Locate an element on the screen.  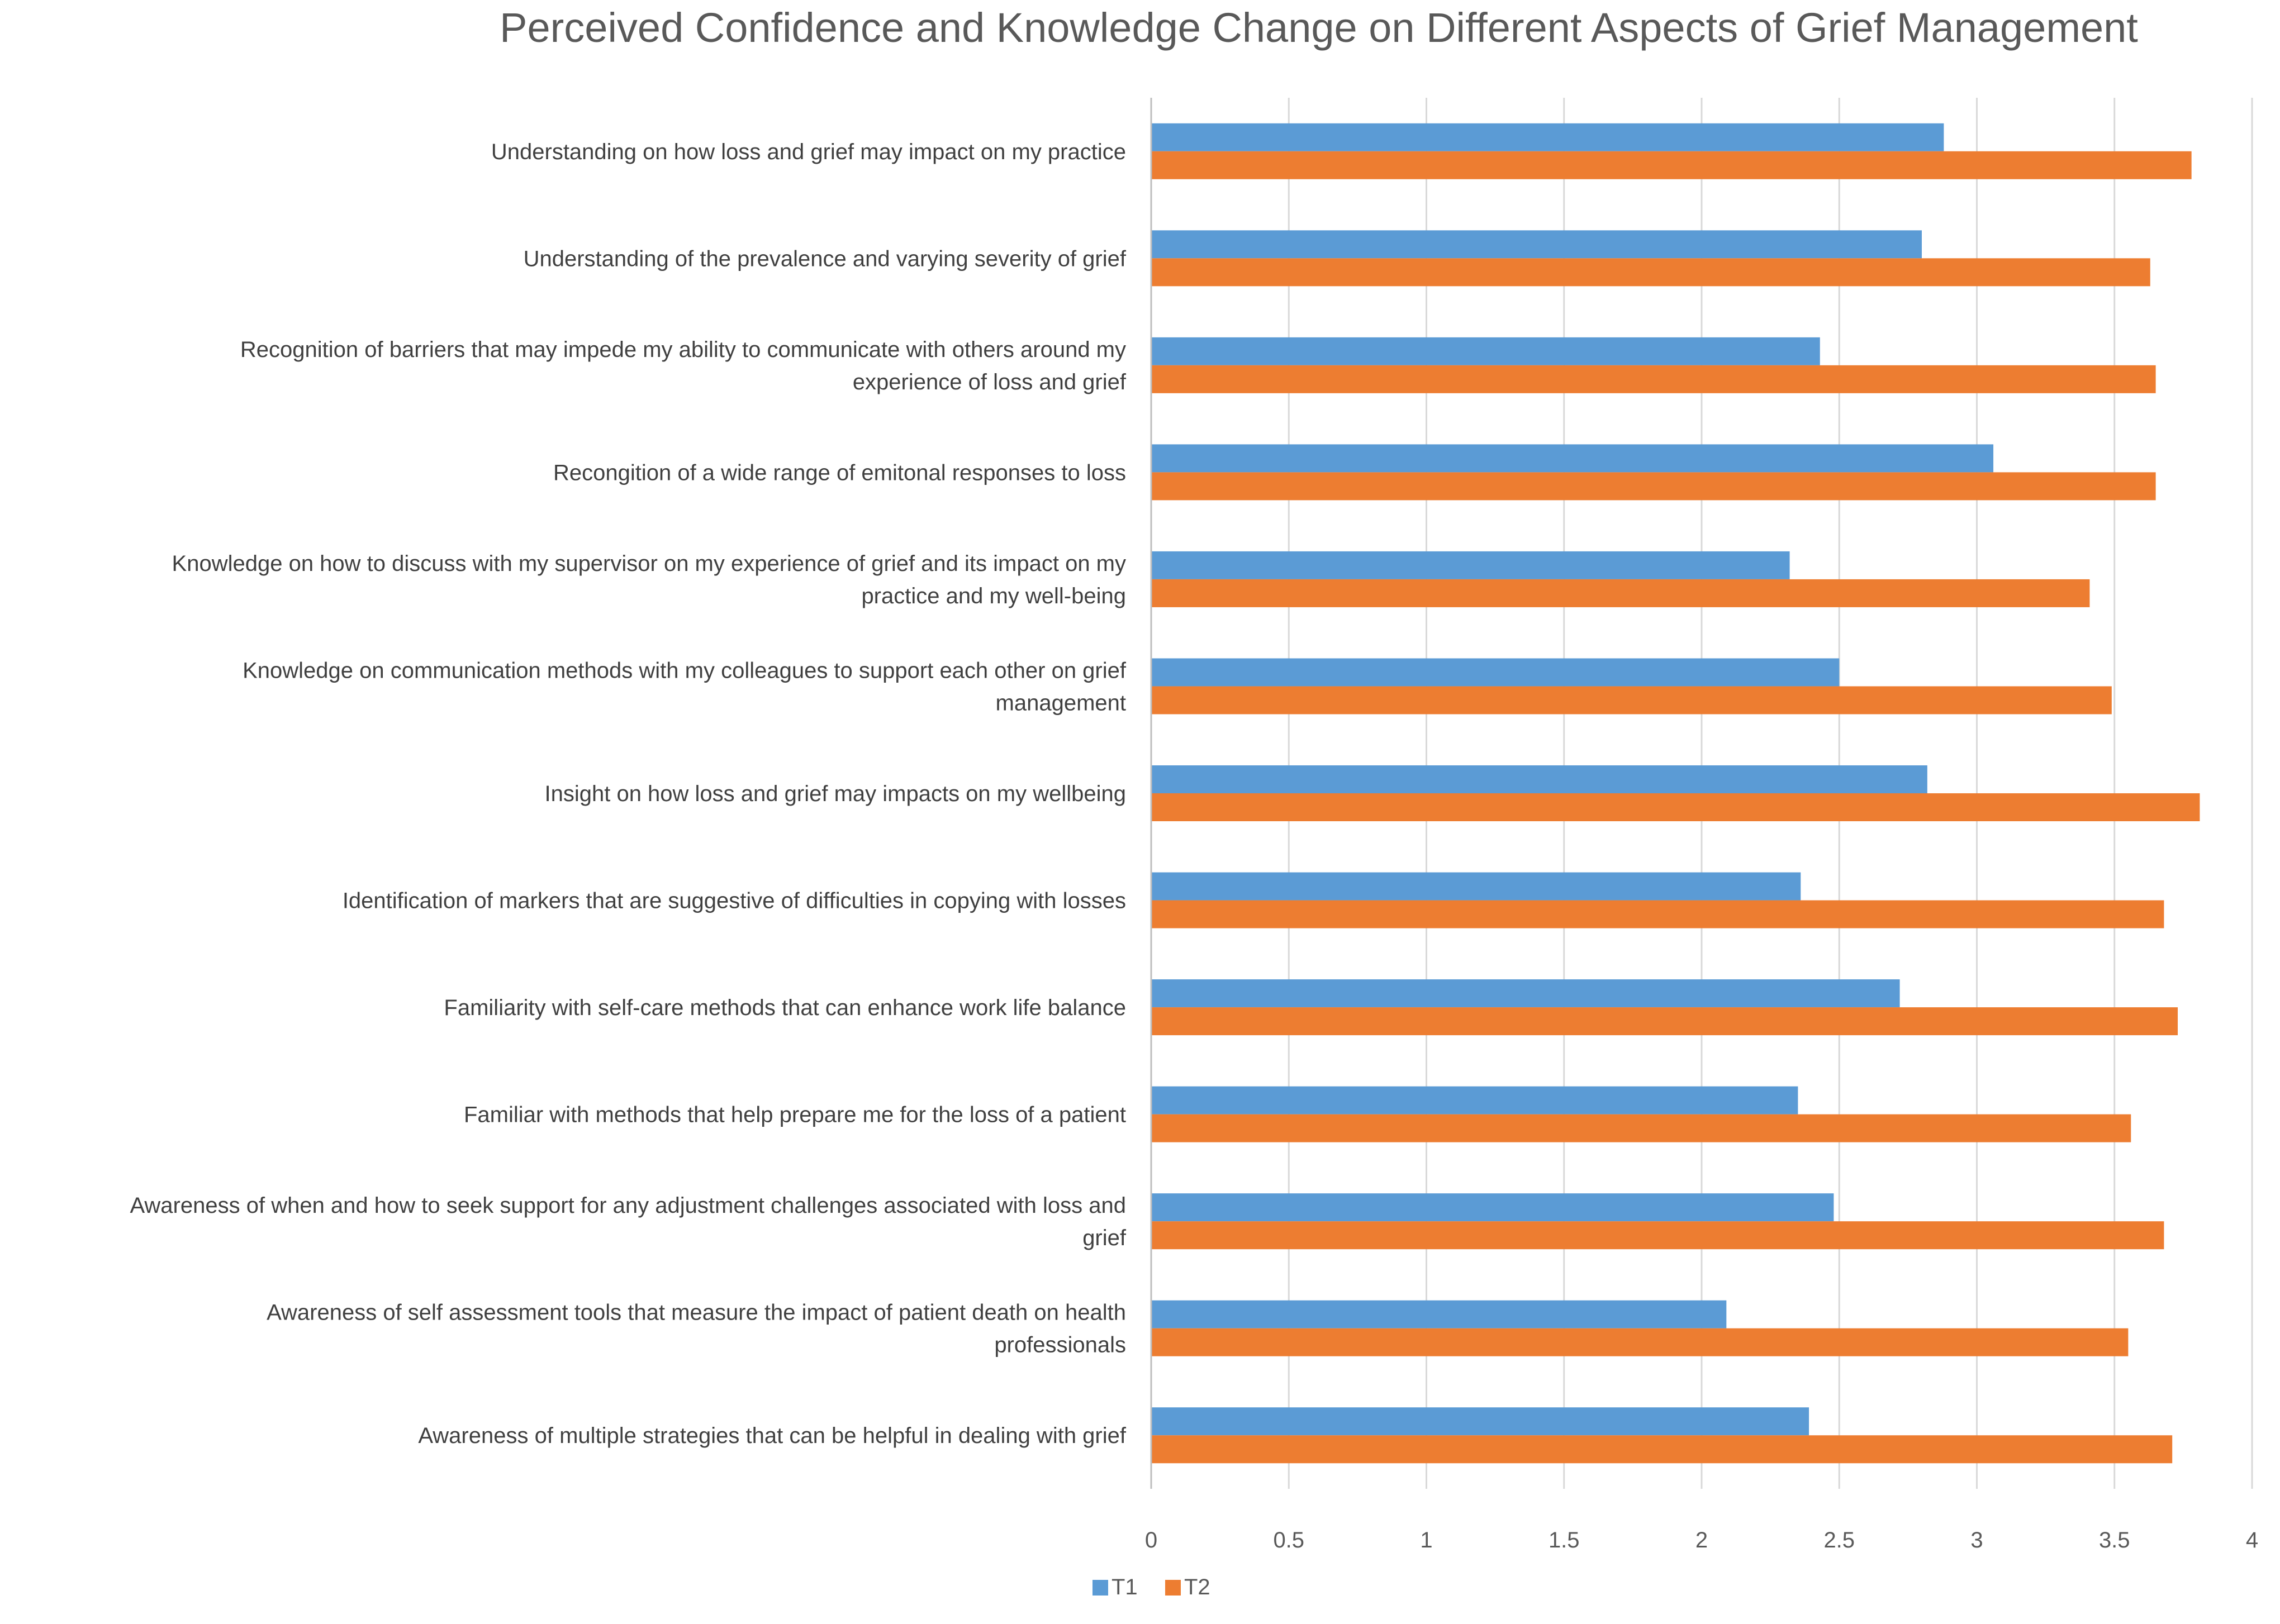
x-tick-label: 3 is located at coordinates (1977, 1540).